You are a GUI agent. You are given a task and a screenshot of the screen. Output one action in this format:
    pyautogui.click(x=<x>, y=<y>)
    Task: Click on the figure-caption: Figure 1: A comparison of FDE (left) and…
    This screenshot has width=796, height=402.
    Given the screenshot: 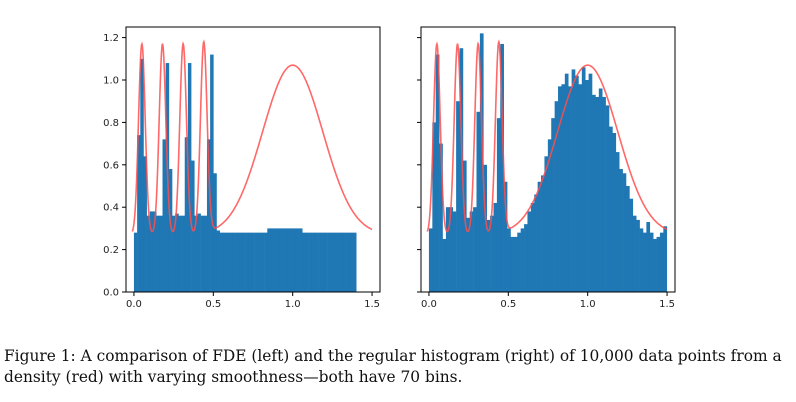 What is the action you would take?
    pyautogui.click(x=399, y=367)
    